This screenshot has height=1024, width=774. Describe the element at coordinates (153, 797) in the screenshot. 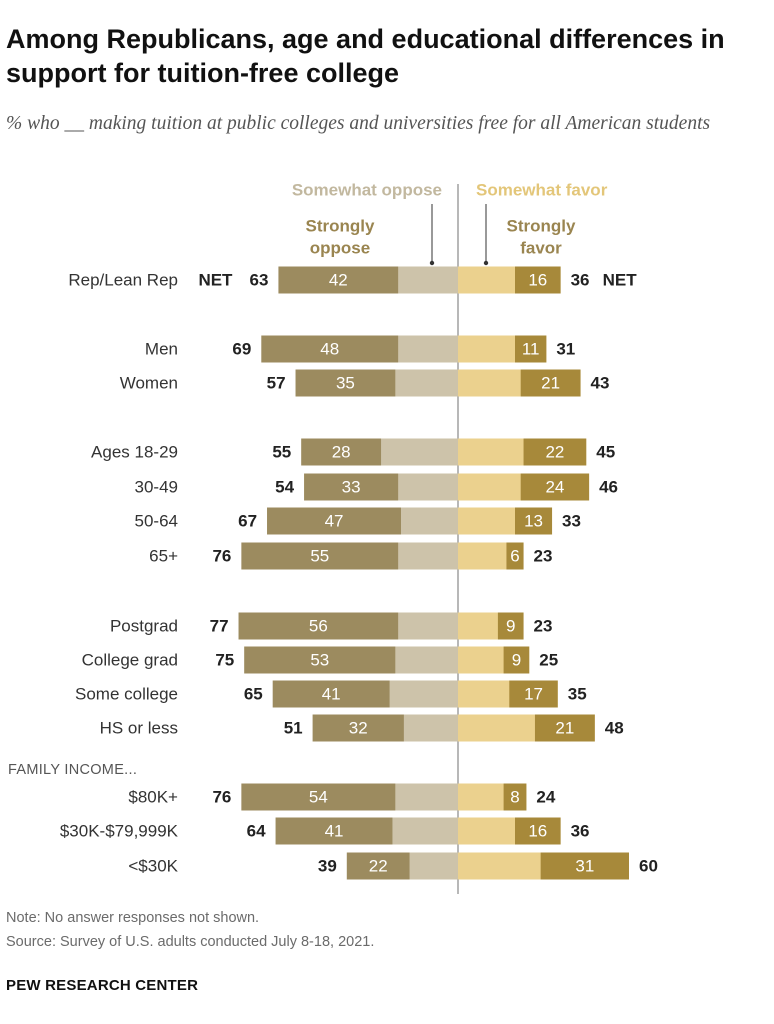

I see `row-label: $80K+` at that location.